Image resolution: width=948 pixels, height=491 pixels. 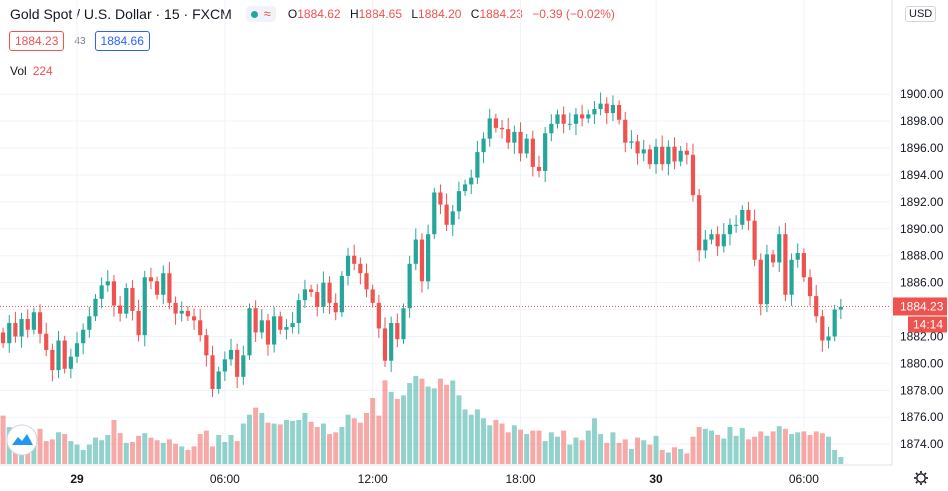 What do you see at coordinates (922, 202) in the screenshot?
I see `price-tick-9: 1892.00` at bounding box center [922, 202].